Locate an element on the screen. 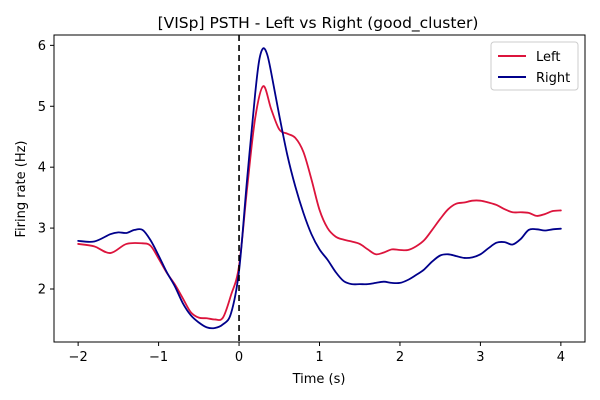 The image size is (600, 400). x-tick-label: 4 is located at coordinates (561, 357).